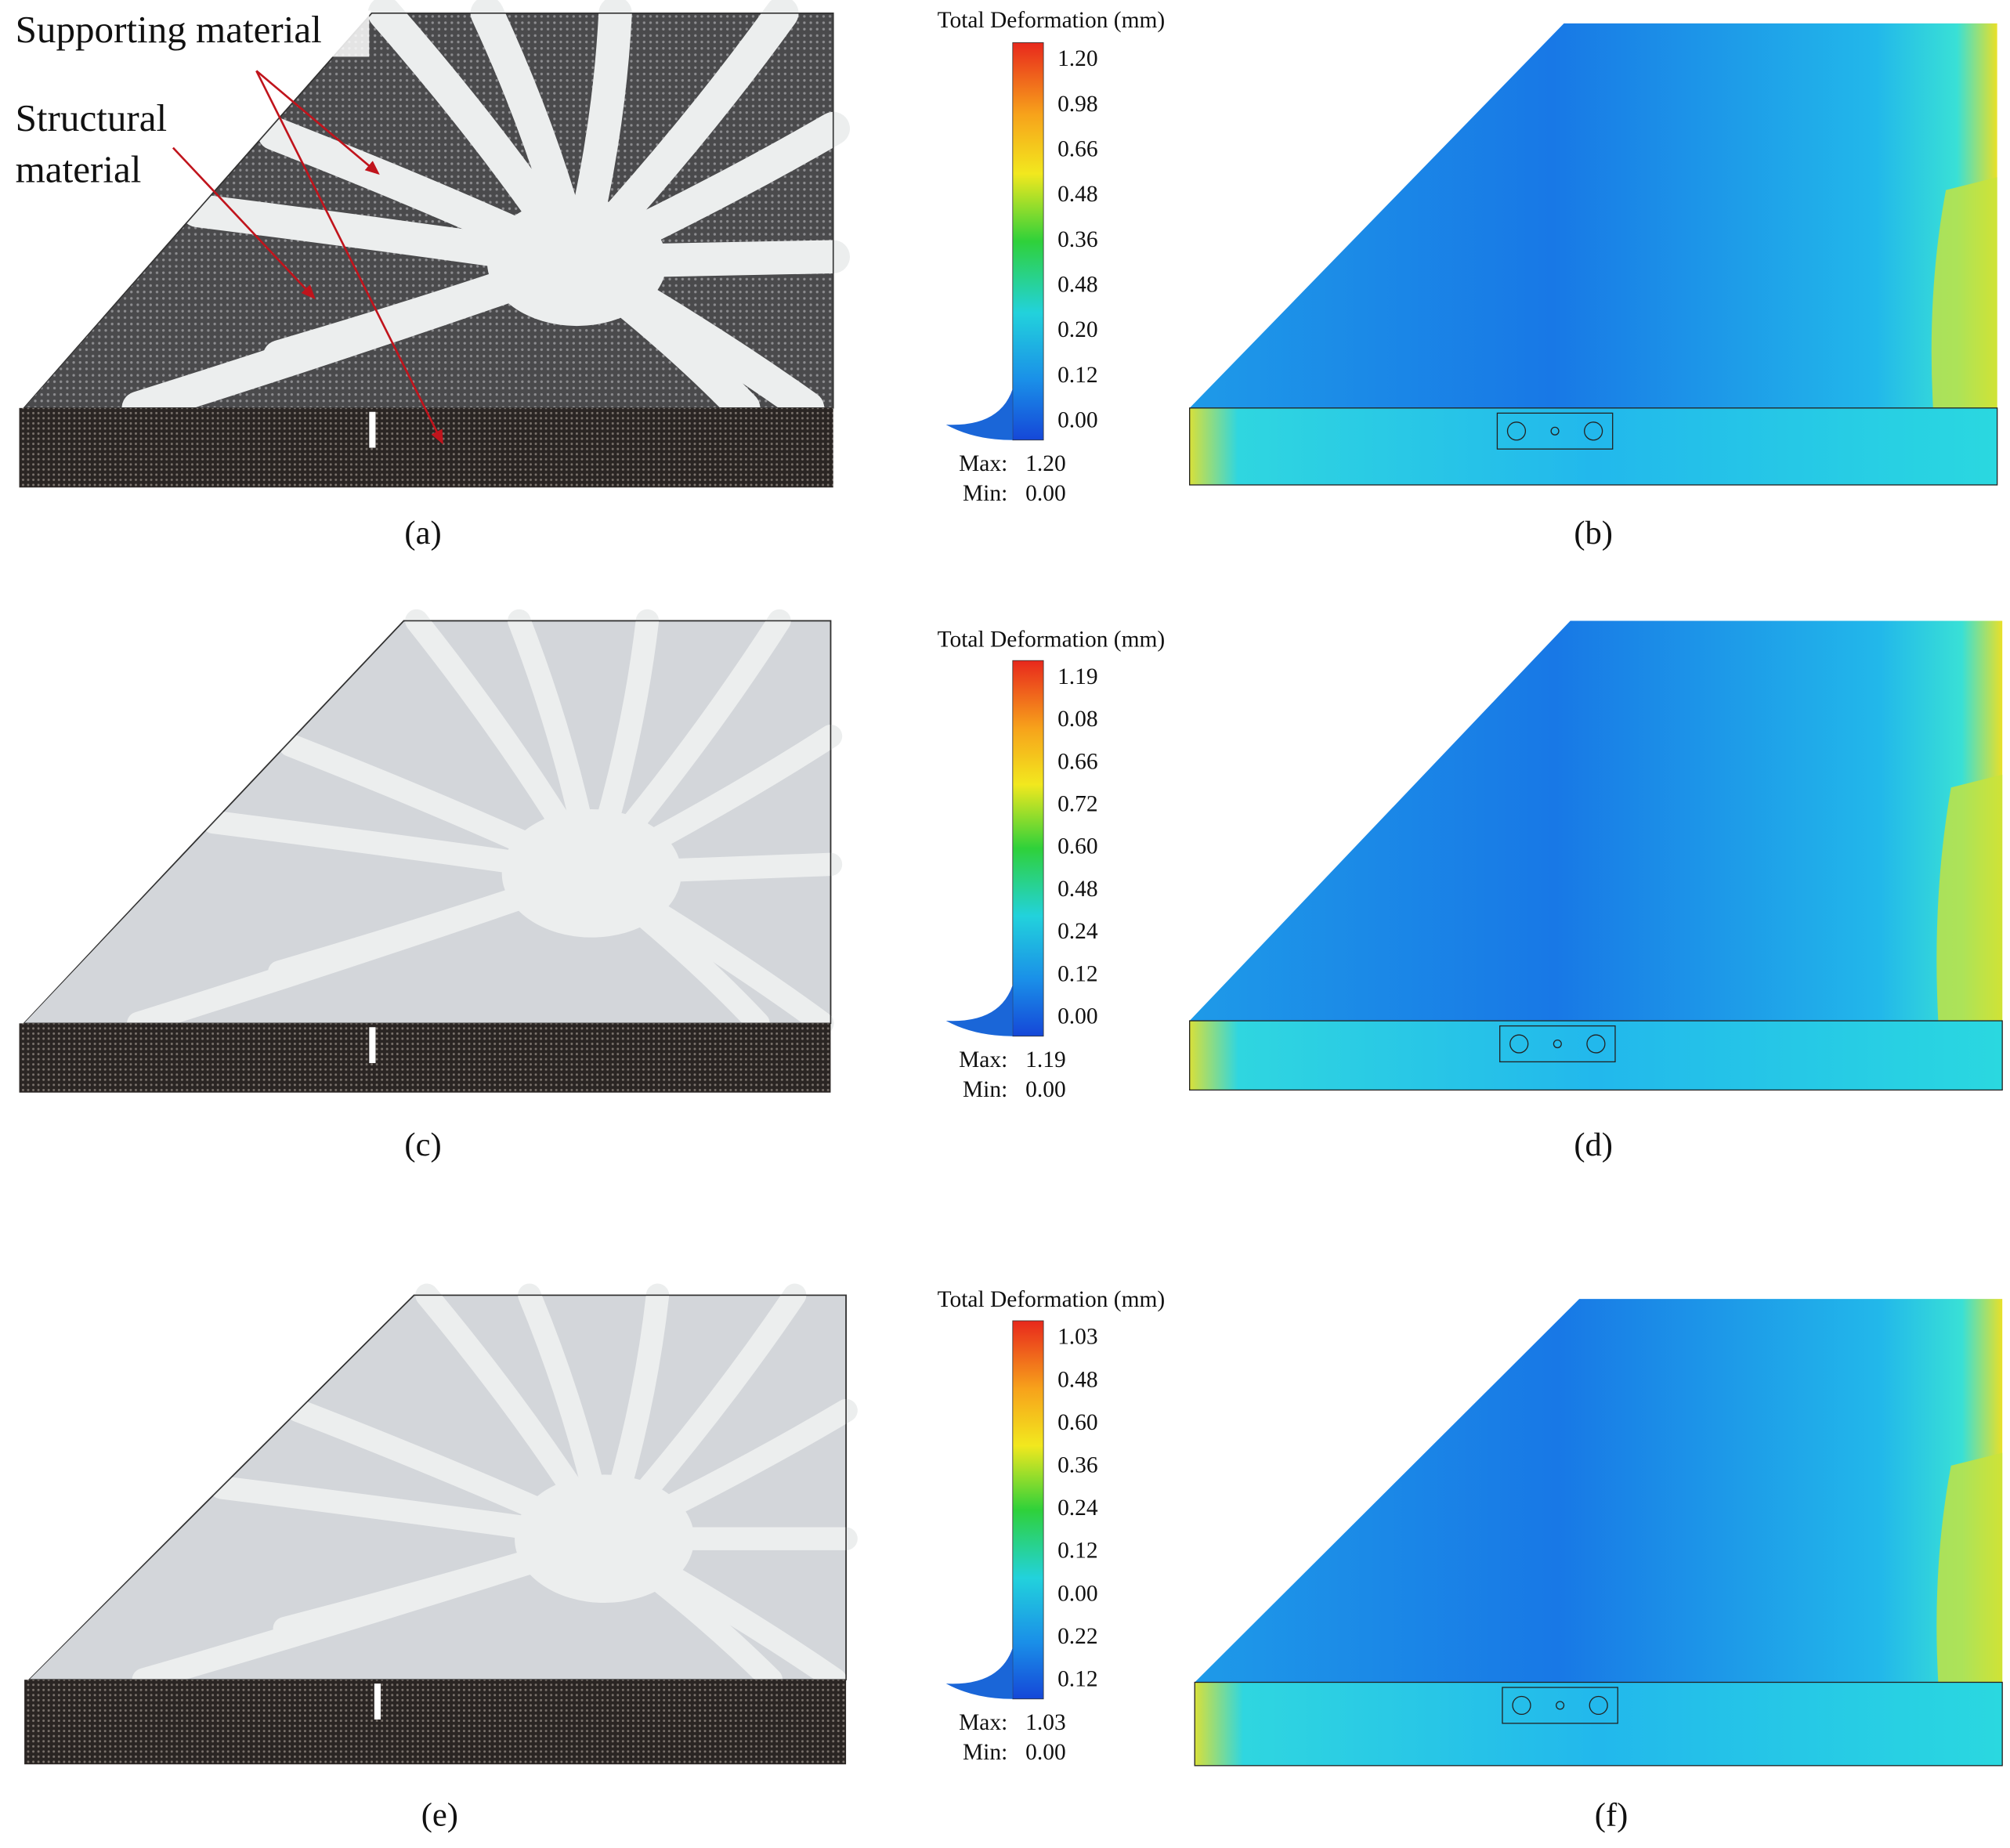 The width and height of the screenshot is (2010, 1848). I want to click on panel-label: (d), so click(1593, 1145).